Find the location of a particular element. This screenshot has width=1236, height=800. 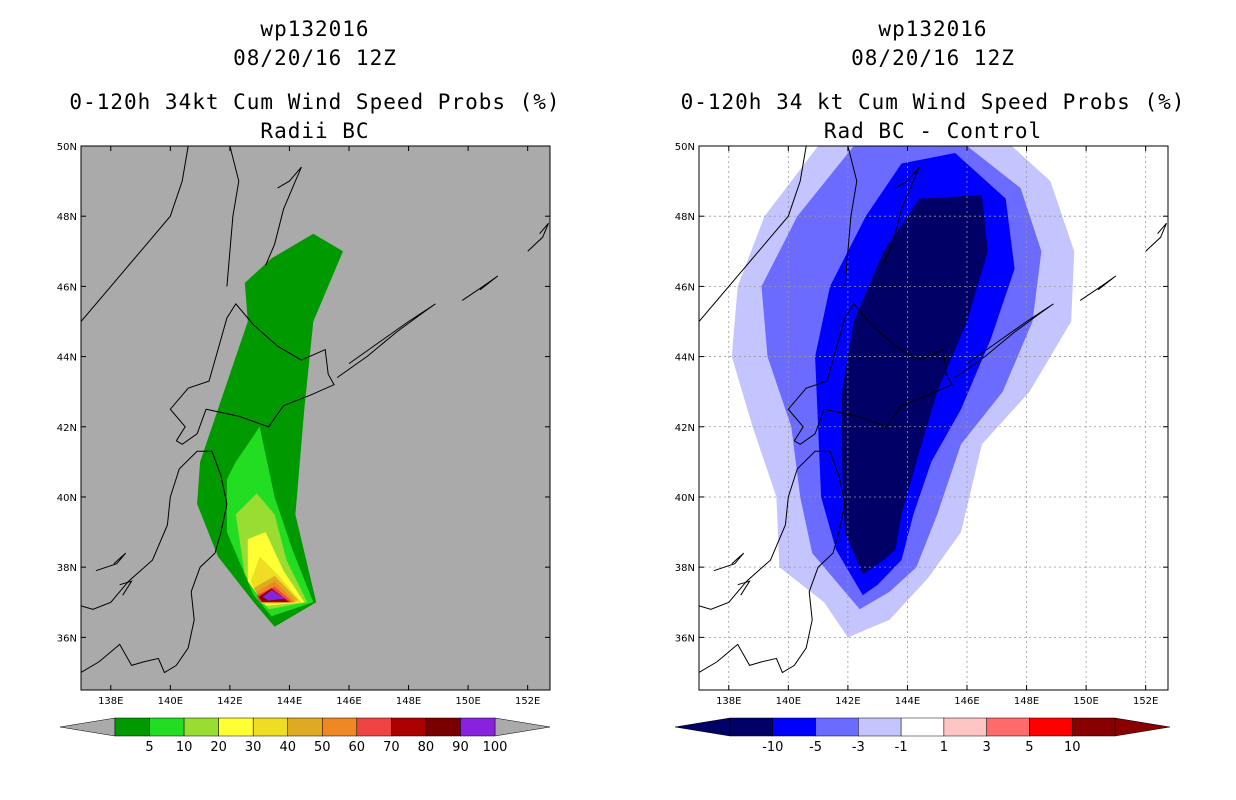

colorbar-label: -3 is located at coordinates (858, 747).